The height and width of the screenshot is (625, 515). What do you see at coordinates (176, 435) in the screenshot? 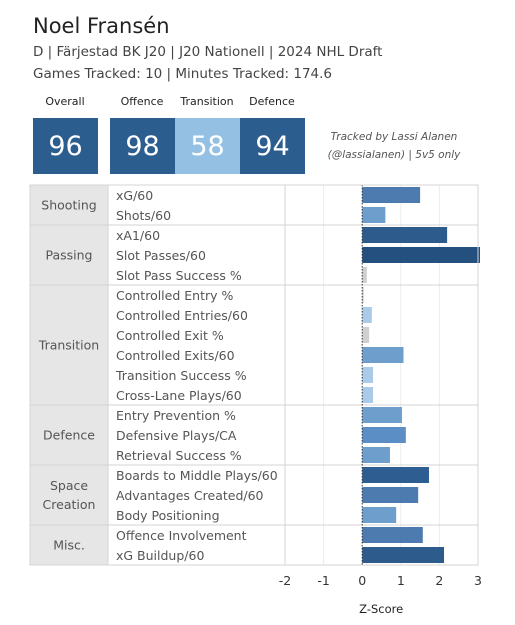
I see `metric-label: Defensive Plays/CA` at bounding box center [176, 435].